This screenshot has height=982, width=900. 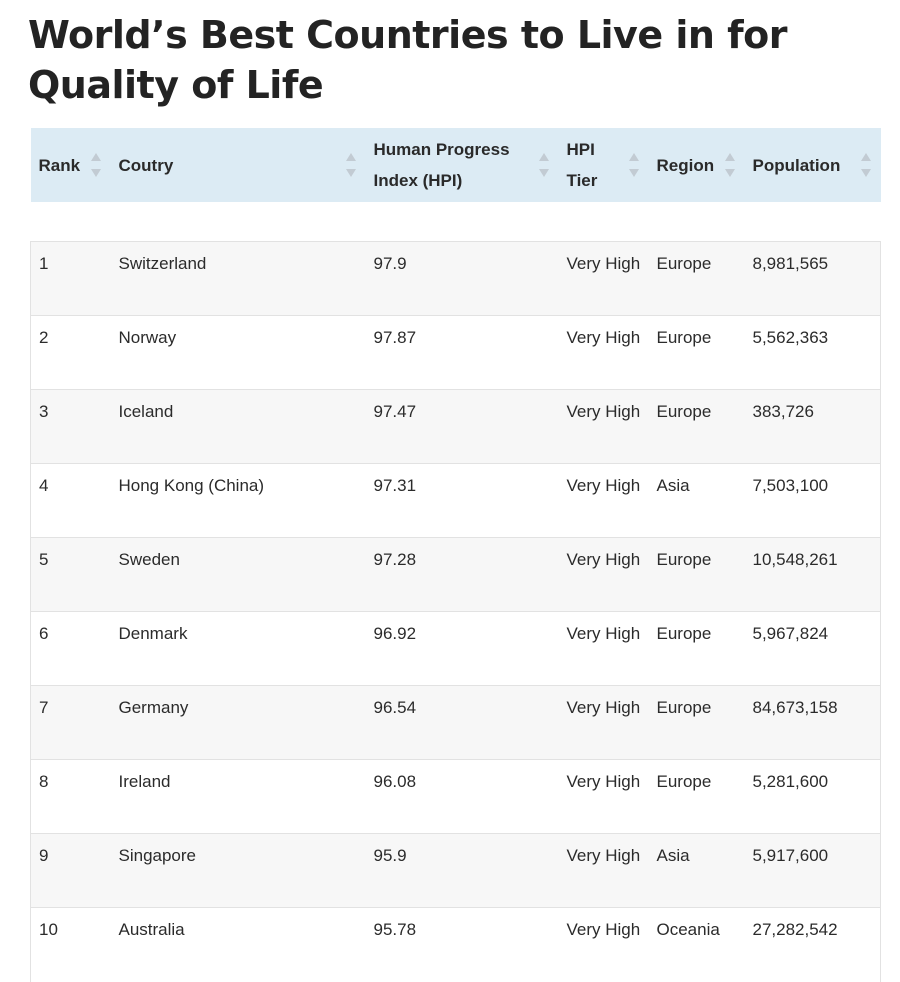 What do you see at coordinates (603, 165) in the screenshot?
I see `column-header-hpi-tier: HPI Tier` at bounding box center [603, 165].